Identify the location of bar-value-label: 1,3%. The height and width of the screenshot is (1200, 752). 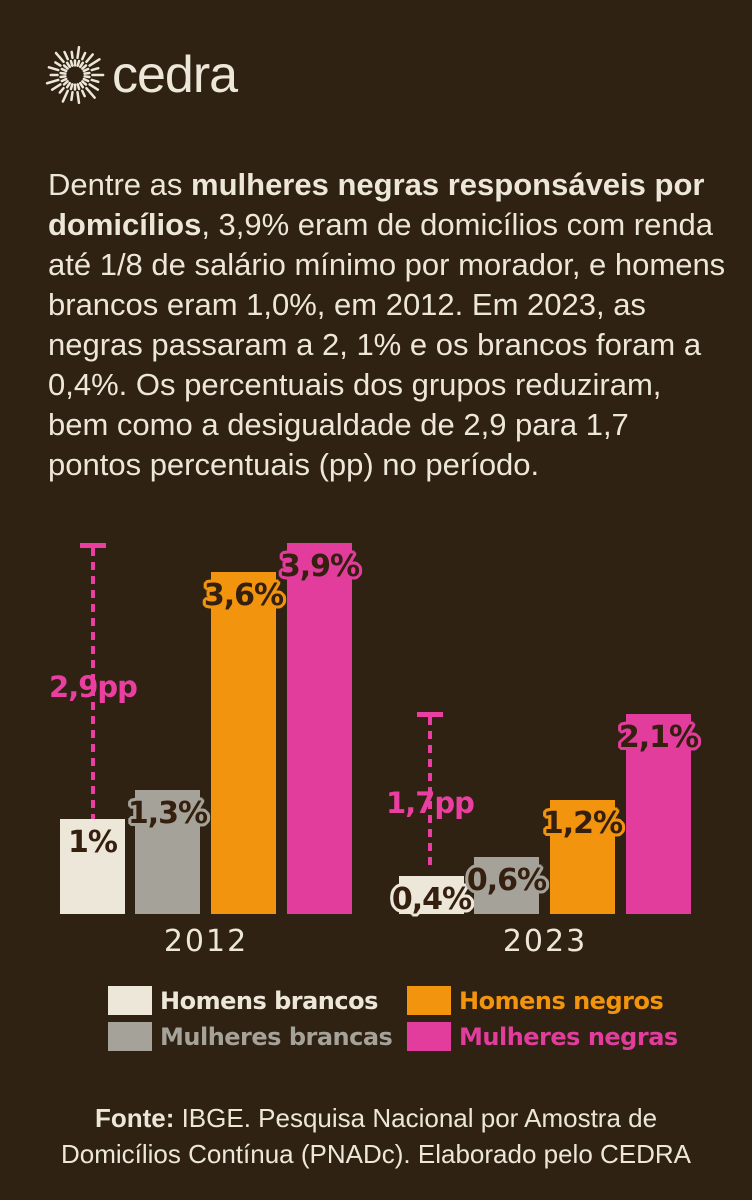
(167, 813).